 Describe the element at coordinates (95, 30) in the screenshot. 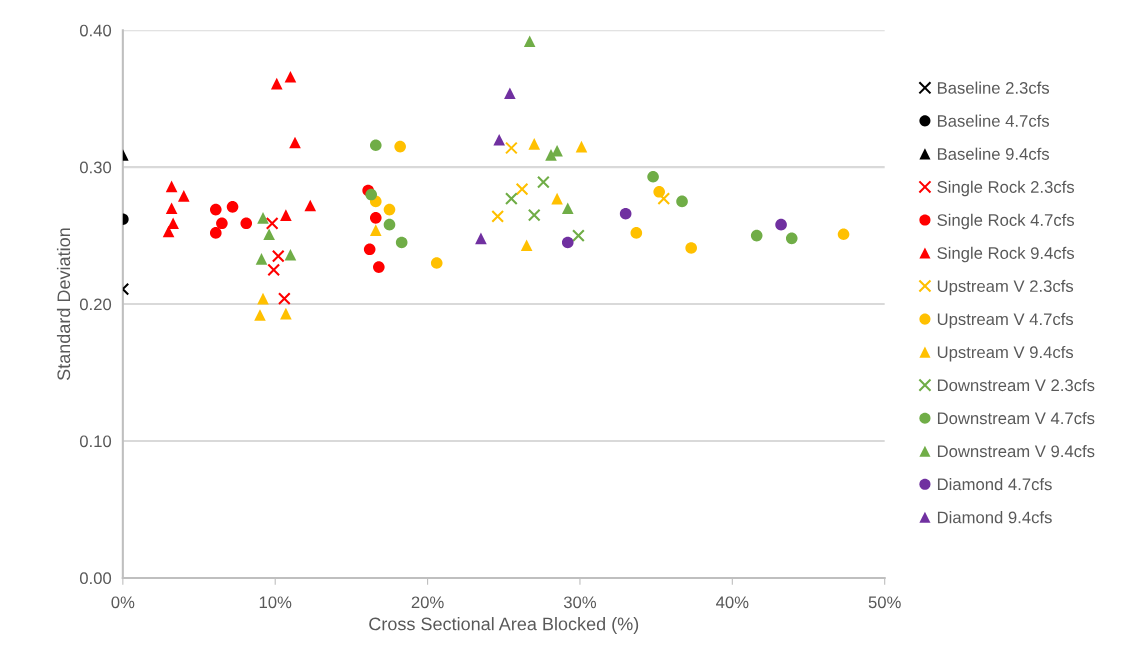

I see `y-tick-label: 0.40` at that location.